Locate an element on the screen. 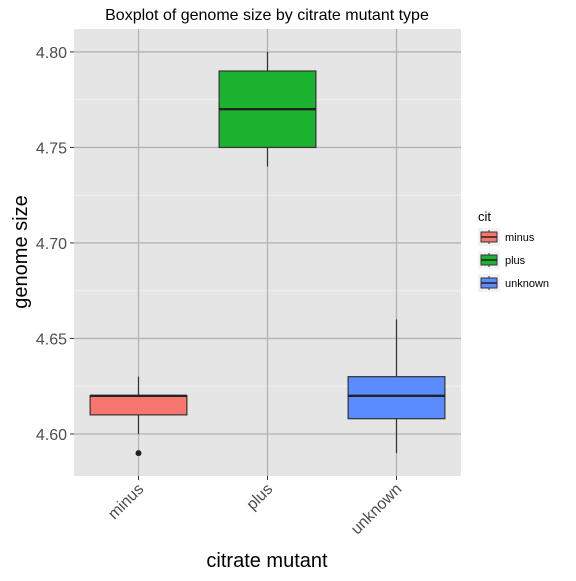 The width and height of the screenshot is (576, 581). y-tick-label: 4.80 is located at coordinates (51, 53).